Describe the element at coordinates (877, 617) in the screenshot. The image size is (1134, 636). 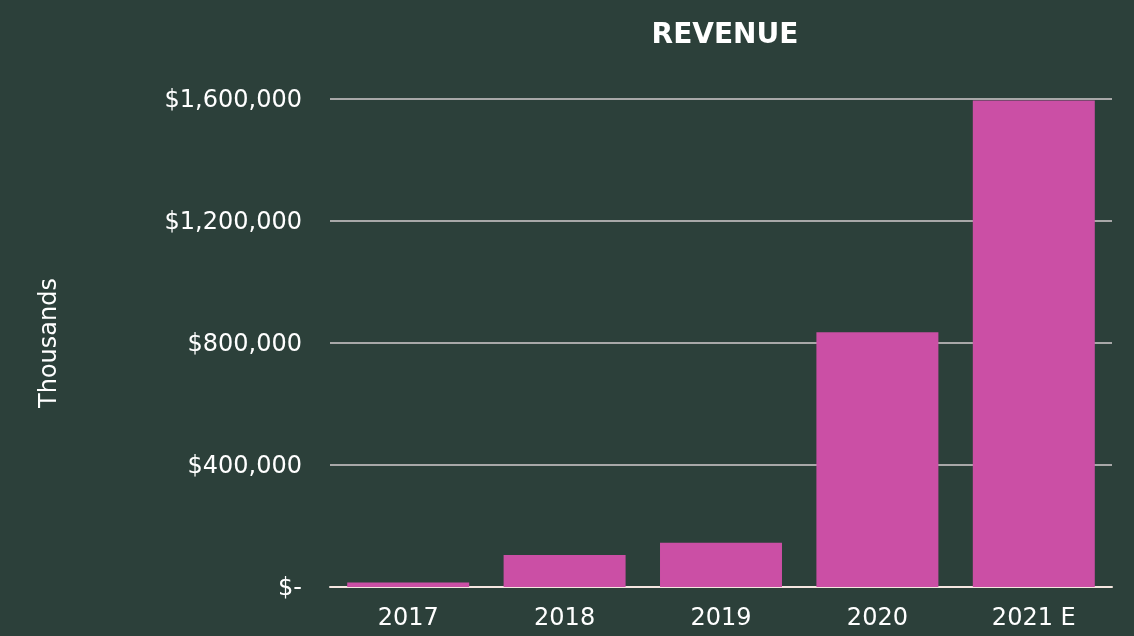
I see `x-tick-label: 2020` at that location.